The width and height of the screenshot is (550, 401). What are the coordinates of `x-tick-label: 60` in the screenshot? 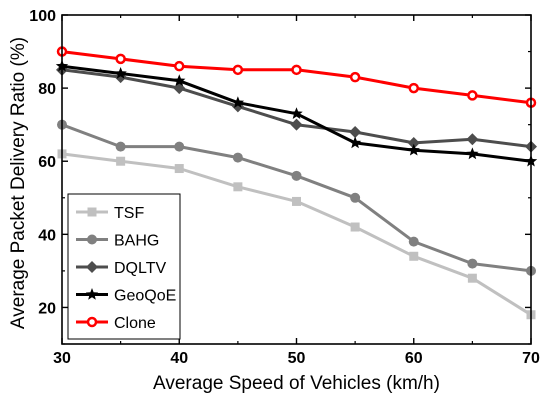 It's located at (414, 358).